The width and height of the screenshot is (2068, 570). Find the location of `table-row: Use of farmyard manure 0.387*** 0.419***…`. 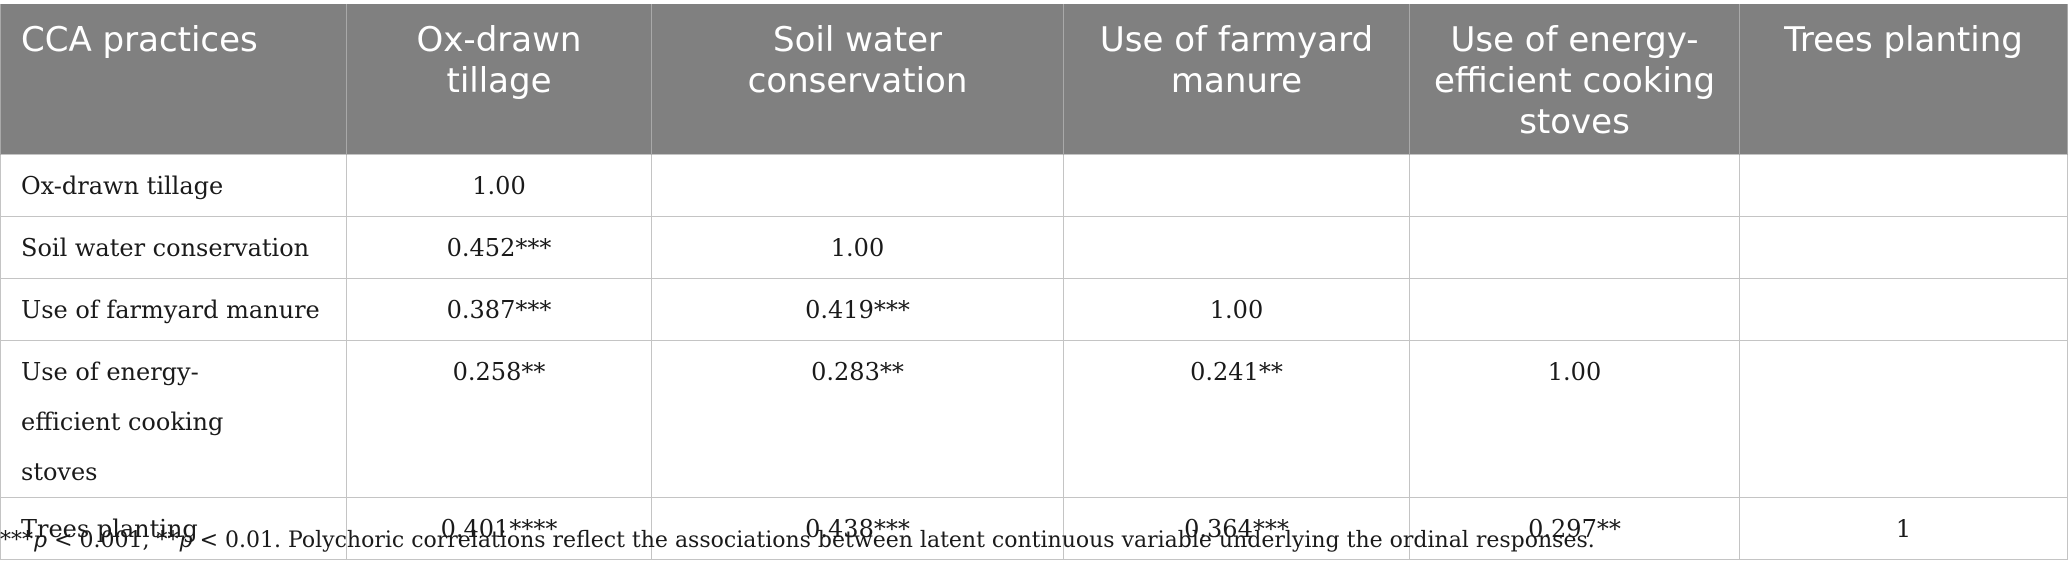

table-row: Use of farmyard manure 0.387*** 0.419***… is located at coordinates (1034, 309).